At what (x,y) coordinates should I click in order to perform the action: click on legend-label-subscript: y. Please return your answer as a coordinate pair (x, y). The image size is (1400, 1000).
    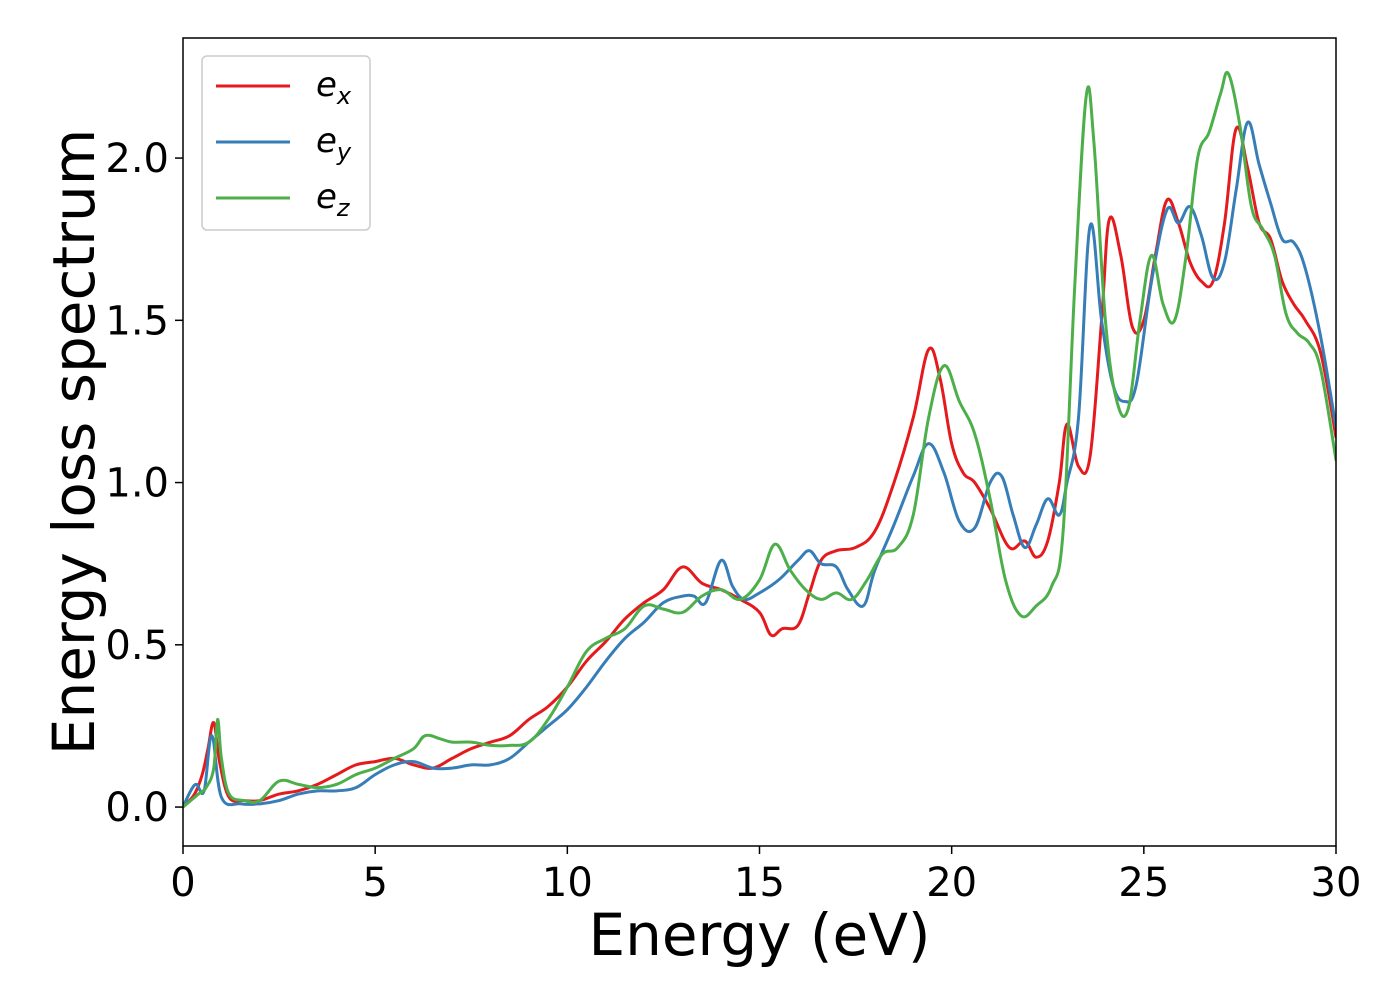
    Looking at the image, I should click on (344, 152).